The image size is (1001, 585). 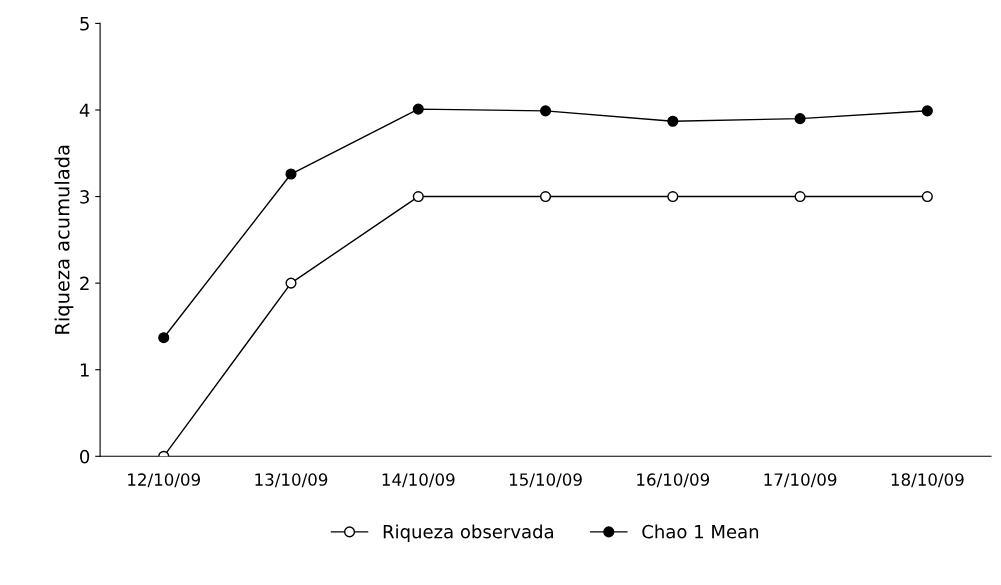 What do you see at coordinates (84, 197) in the screenshot?
I see `y-tick-label: 3` at bounding box center [84, 197].